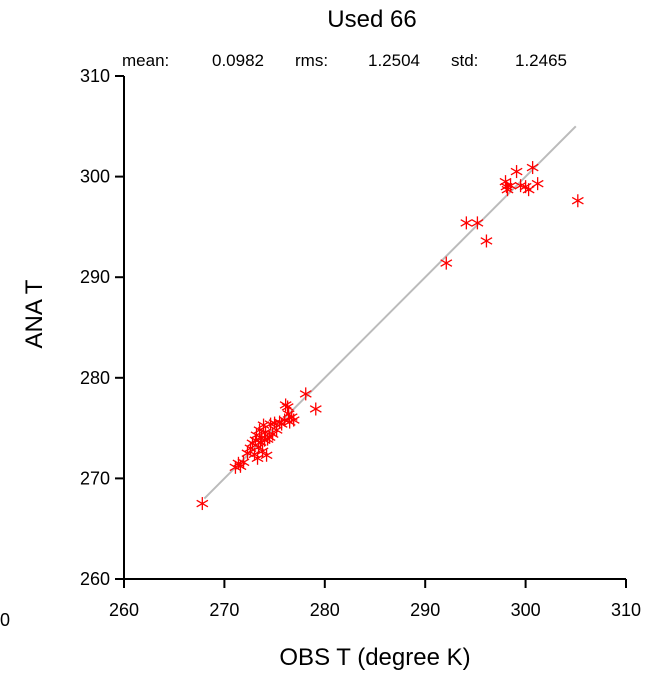 The width and height of the screenshot is (660, 677). I want to click on std-value: 1.2465, so click(541, 60).